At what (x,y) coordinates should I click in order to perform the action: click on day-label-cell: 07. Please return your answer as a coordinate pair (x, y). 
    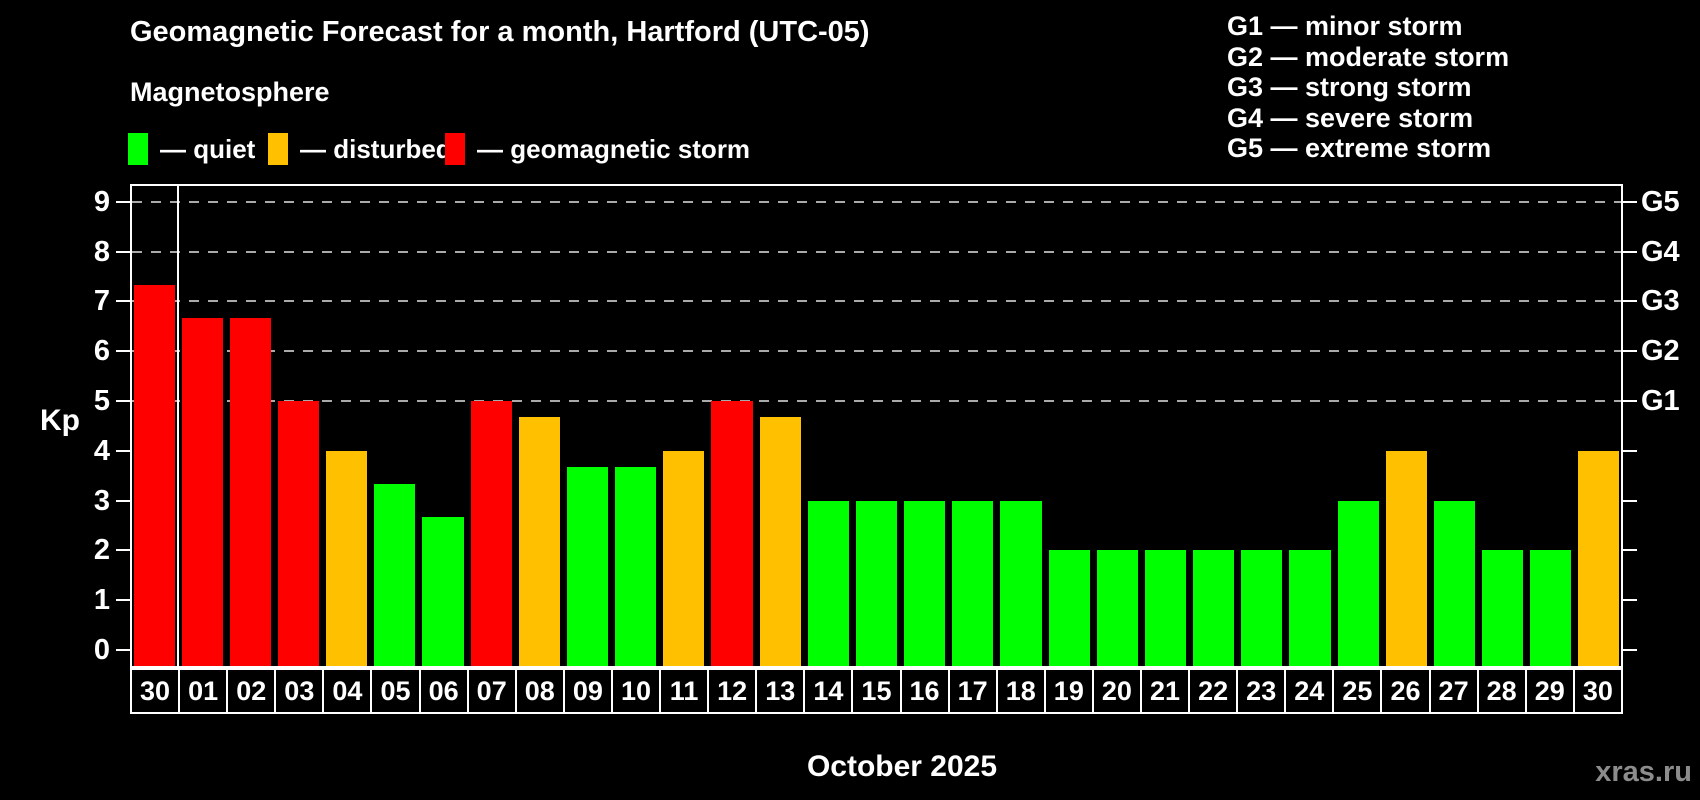
    Looking at the image, I should click on (491, 691).